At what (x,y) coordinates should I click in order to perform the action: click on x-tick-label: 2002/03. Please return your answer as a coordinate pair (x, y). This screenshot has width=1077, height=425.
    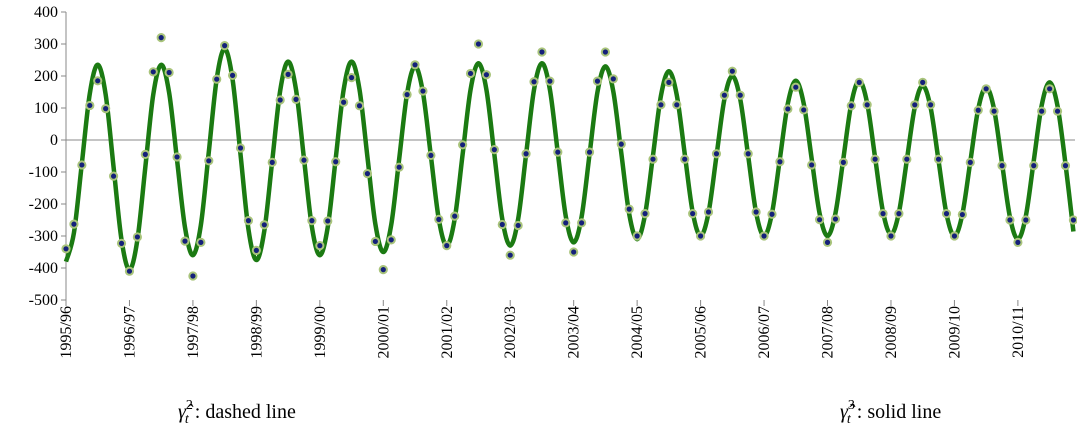
    Looking at the image, I should click on (510, 332).